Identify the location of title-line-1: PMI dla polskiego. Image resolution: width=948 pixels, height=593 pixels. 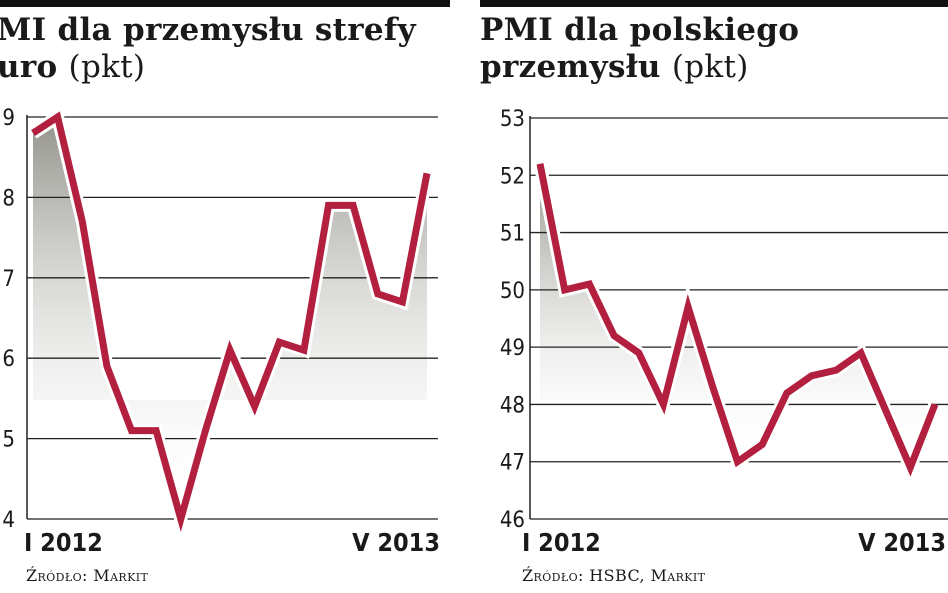
(640, 30).